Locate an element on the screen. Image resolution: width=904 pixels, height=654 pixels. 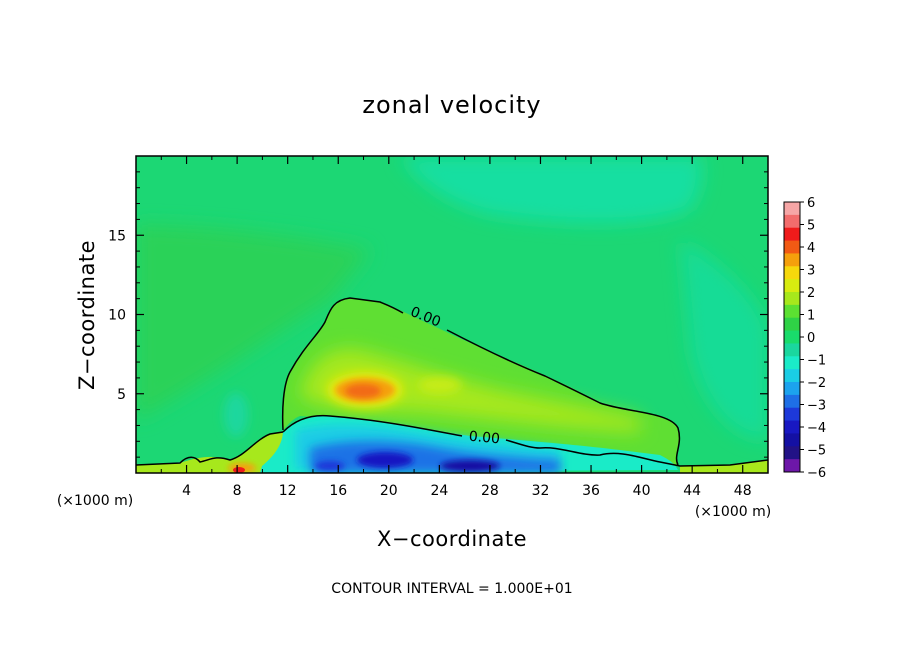
contour-interval-note: CONTOUR INTERVAL = 1.000E+01 is located at coordinates (451, 589).